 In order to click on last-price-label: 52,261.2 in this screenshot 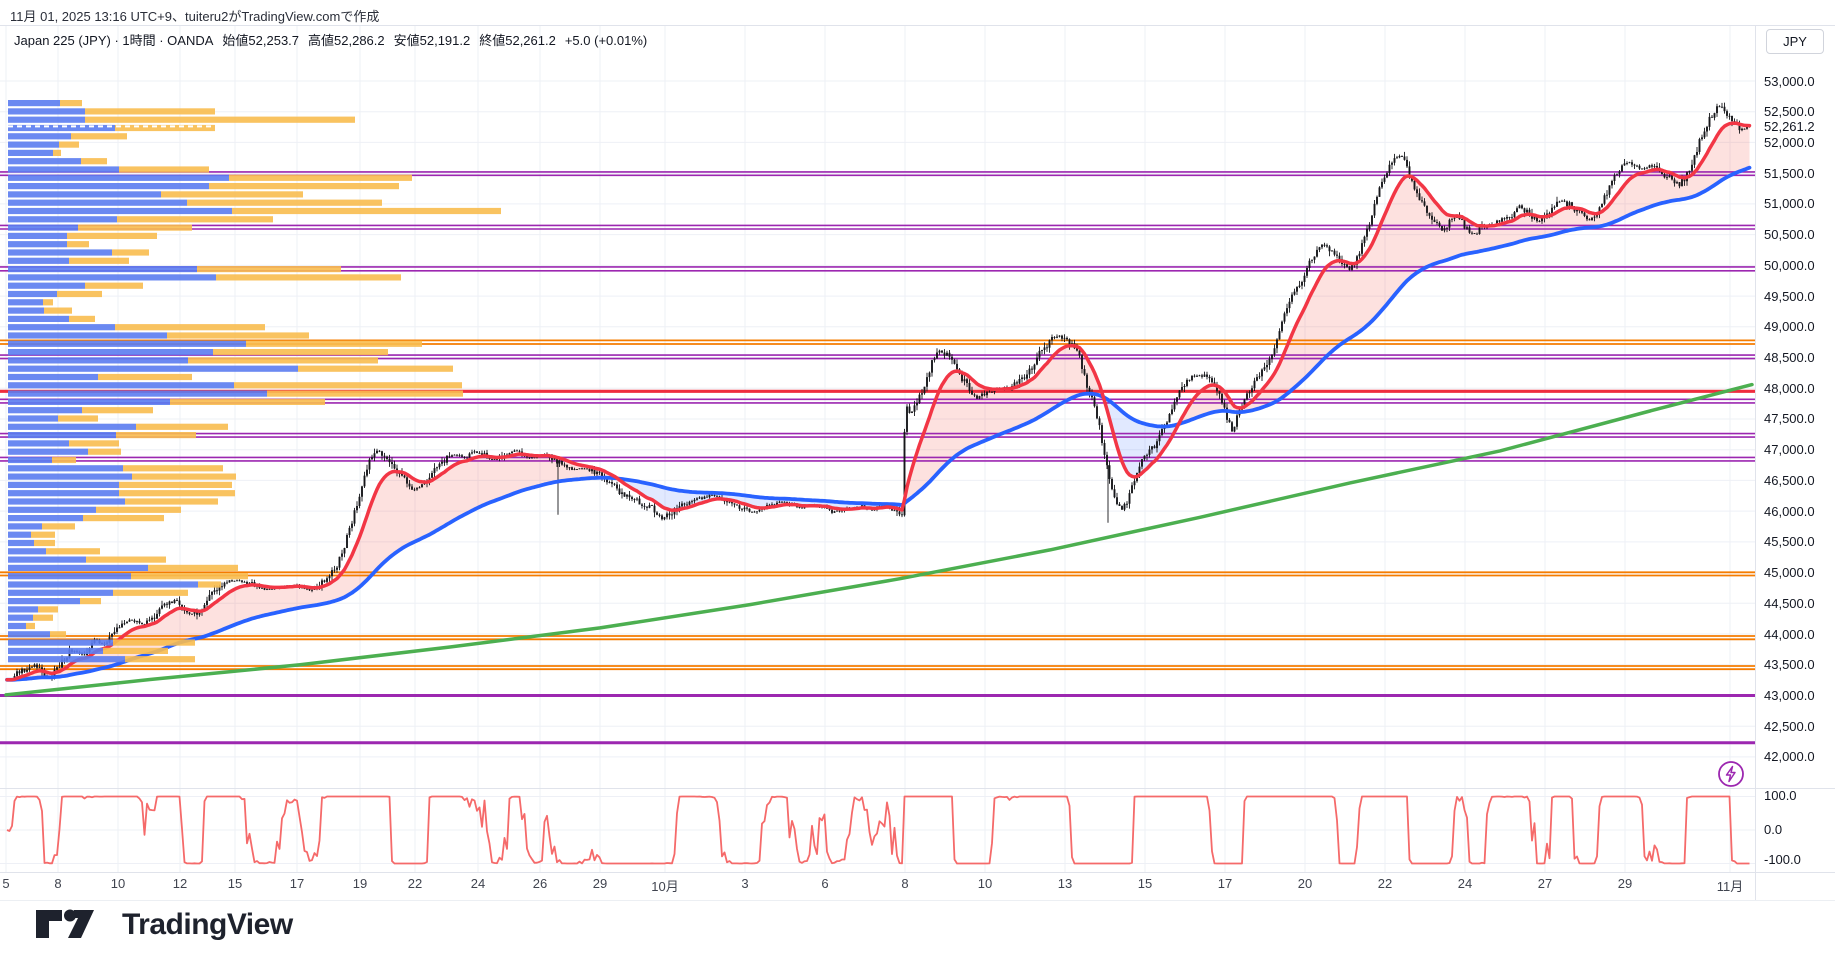, I will do `click(1789, 126)`.